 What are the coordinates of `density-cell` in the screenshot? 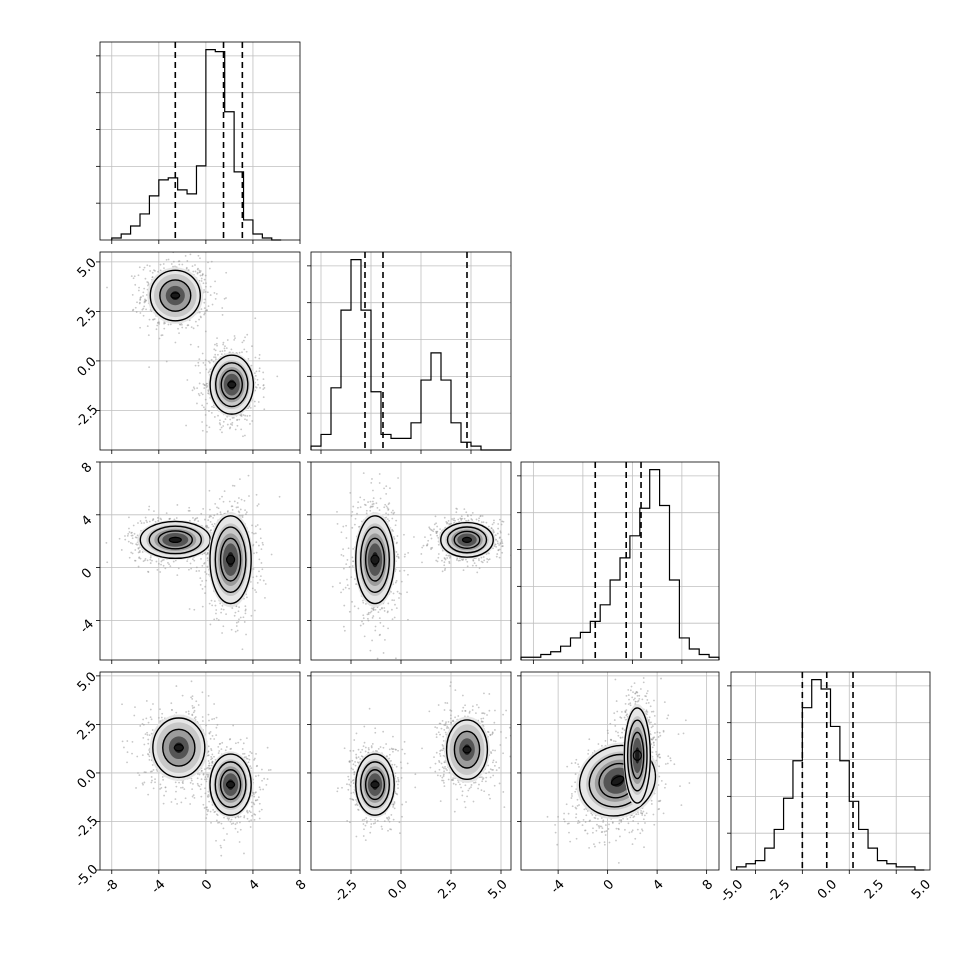 It's located at (231, 560).